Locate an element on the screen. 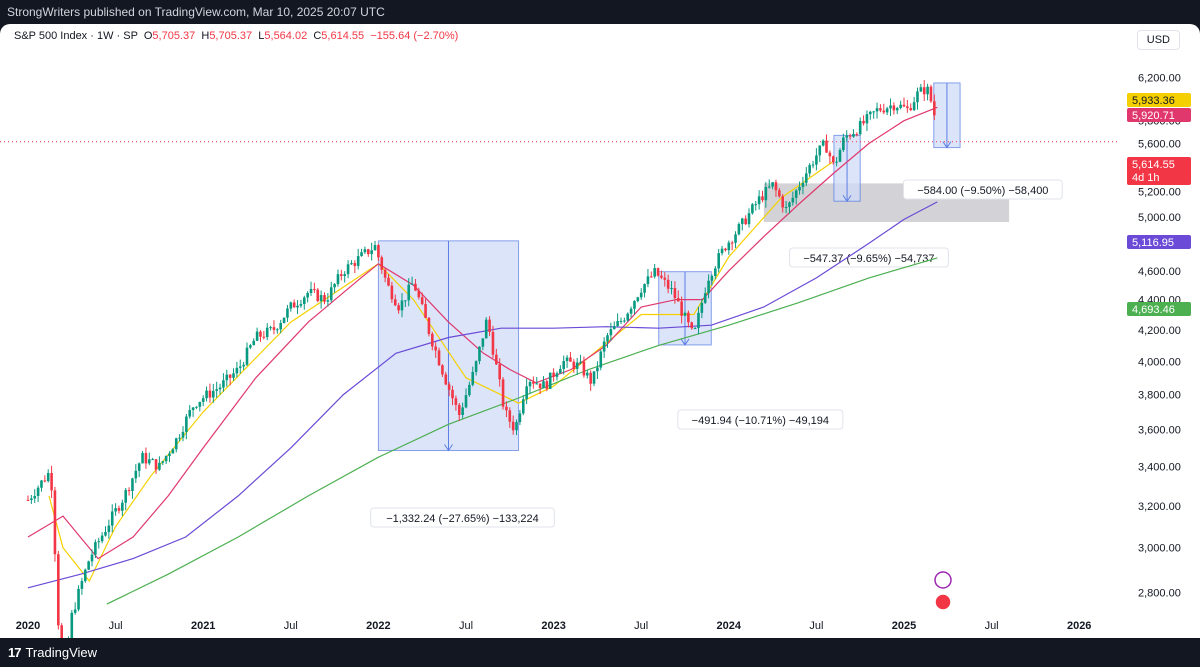 Image resolution: width=1200 pixels, height=667 pixels. currency-button: USD is located at coordinates (1158, 40).